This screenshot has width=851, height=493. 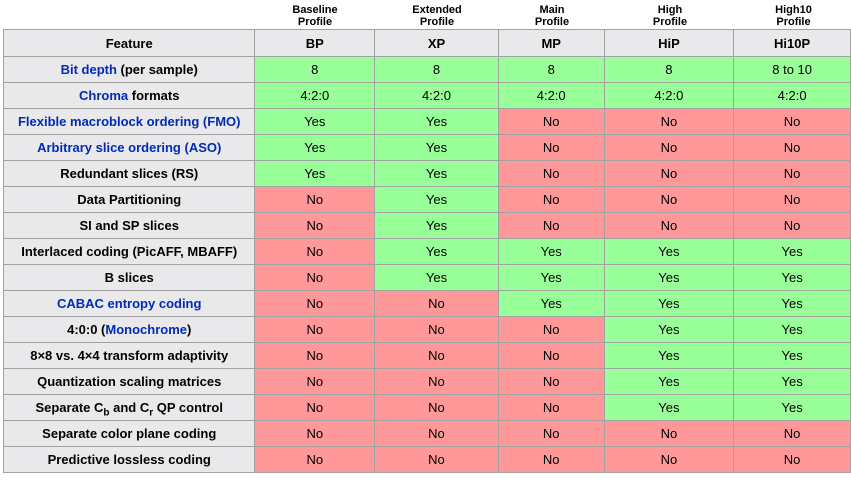 I want to click on feature-label-text: Interlaced coding (PicAFF, MBAFF), so click(x=129, y=251).